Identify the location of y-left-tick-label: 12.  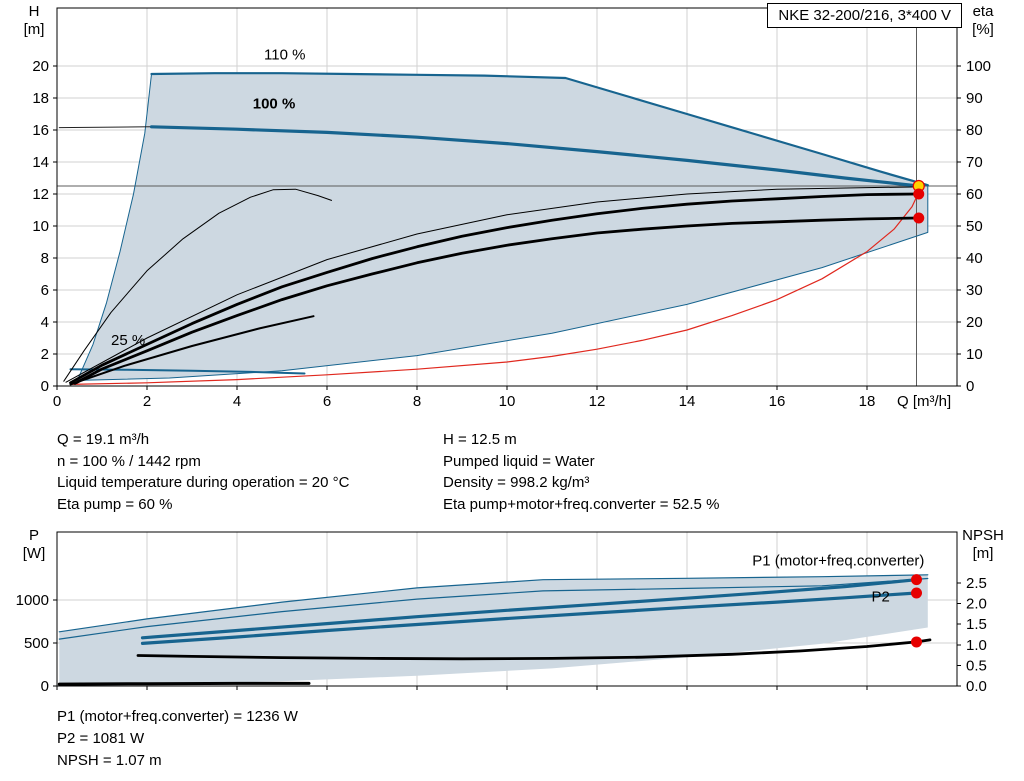
(40, 194).